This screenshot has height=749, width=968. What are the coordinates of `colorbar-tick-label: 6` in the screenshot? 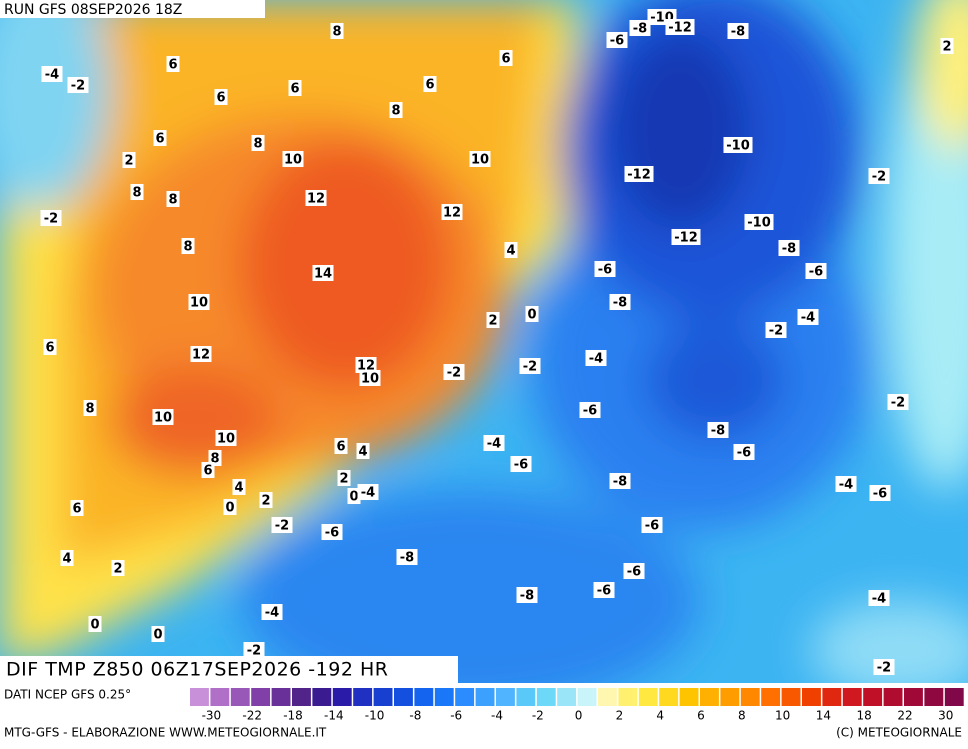 It's located at (701, 716).